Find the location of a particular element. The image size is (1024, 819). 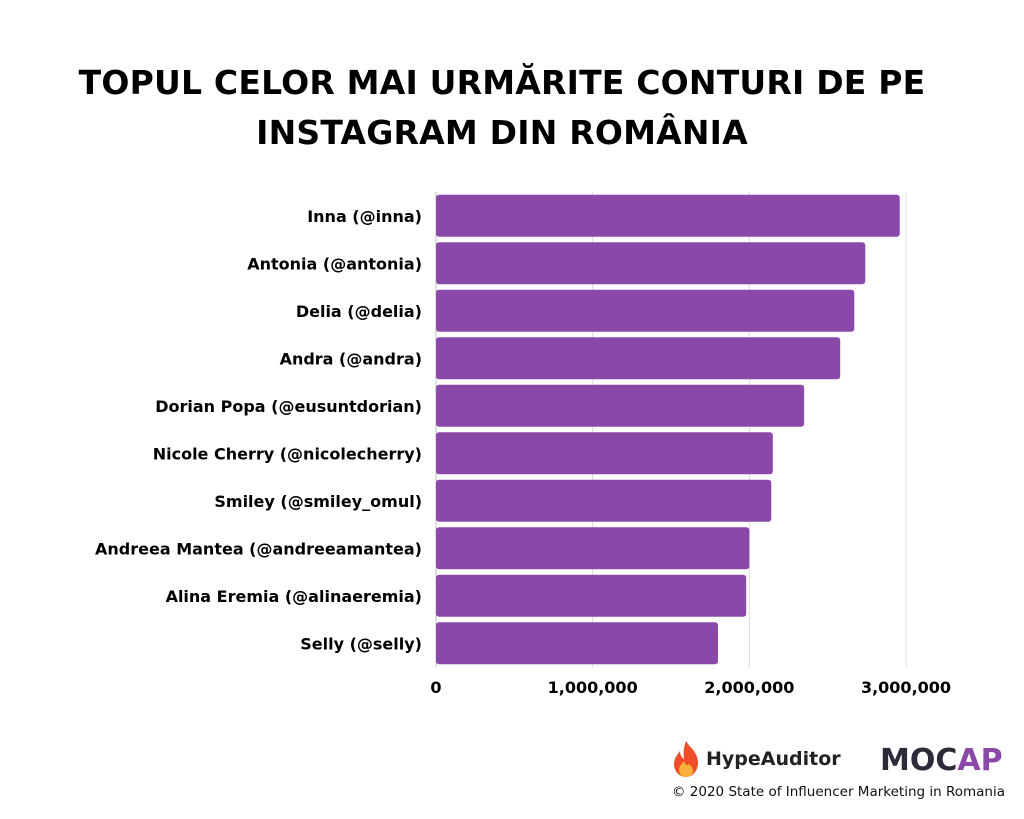

x-tick-label: 0 is located at coordinates (435, 687).